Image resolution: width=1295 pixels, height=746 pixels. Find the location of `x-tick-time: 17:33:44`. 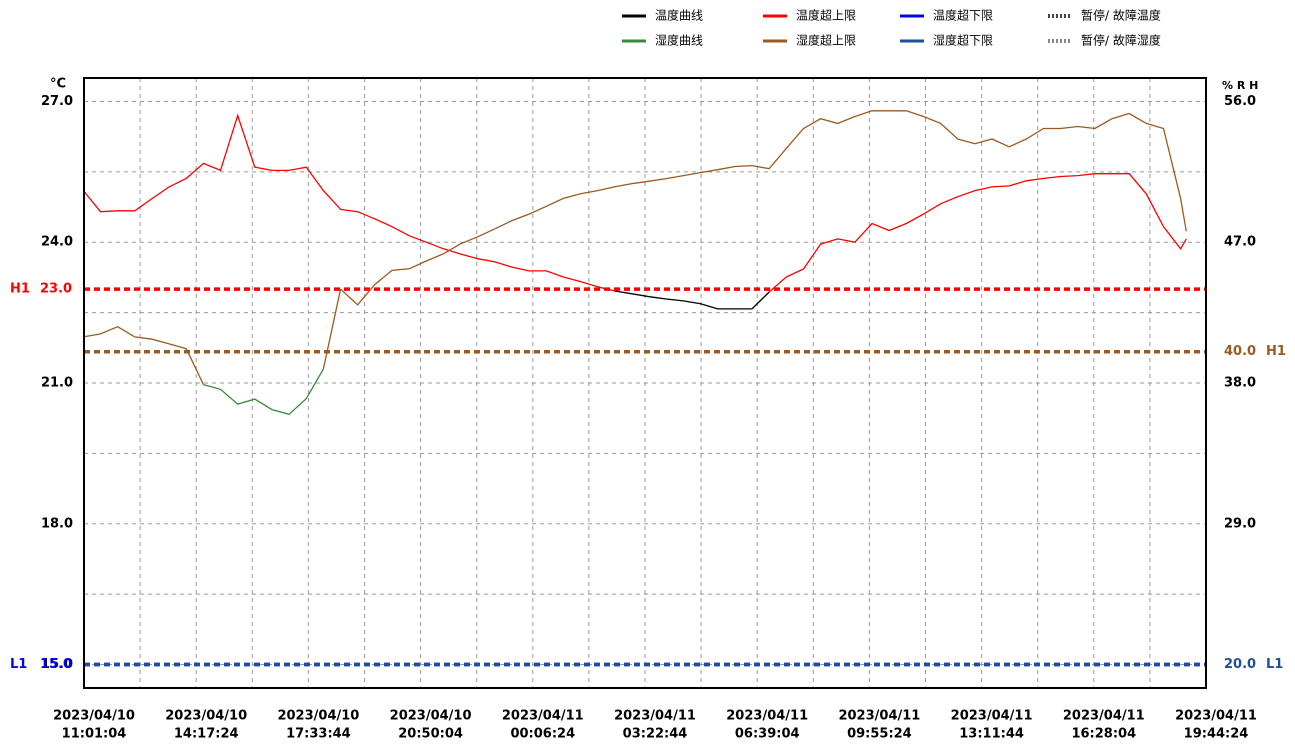

x-tick-time: 17:33:44 is located at coordinates (318, 734).